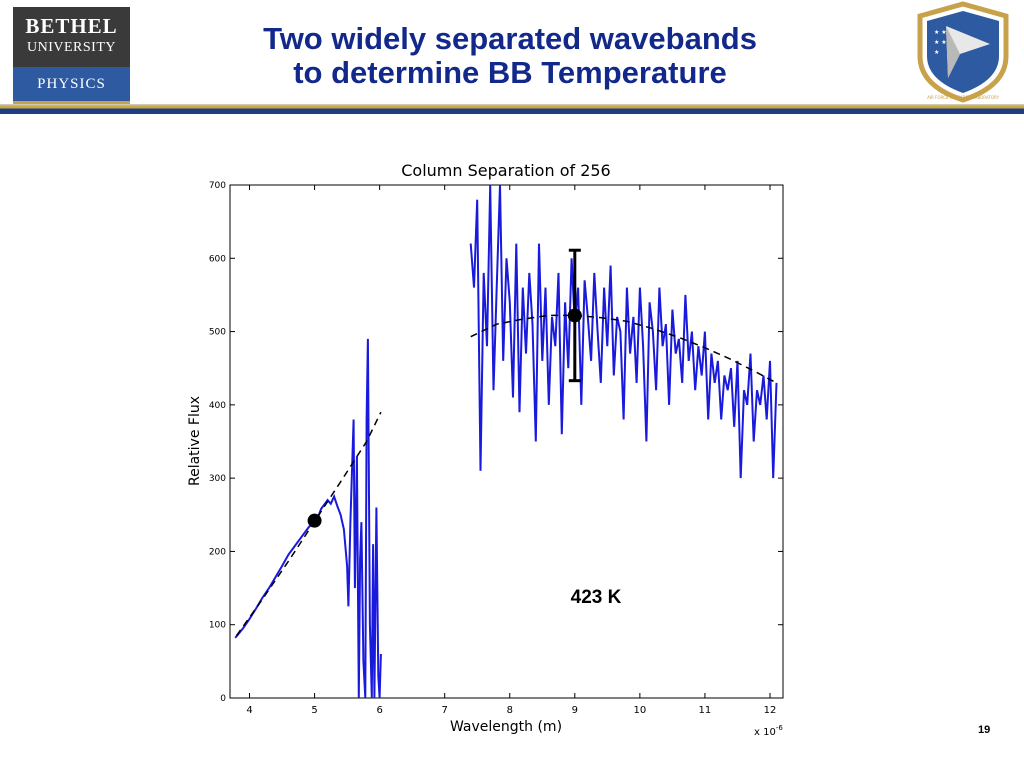  What do you see at coordinates (780, 728) in the screenshot?
I see `x-exponent-power: -6` at bounding box center [780, 728].